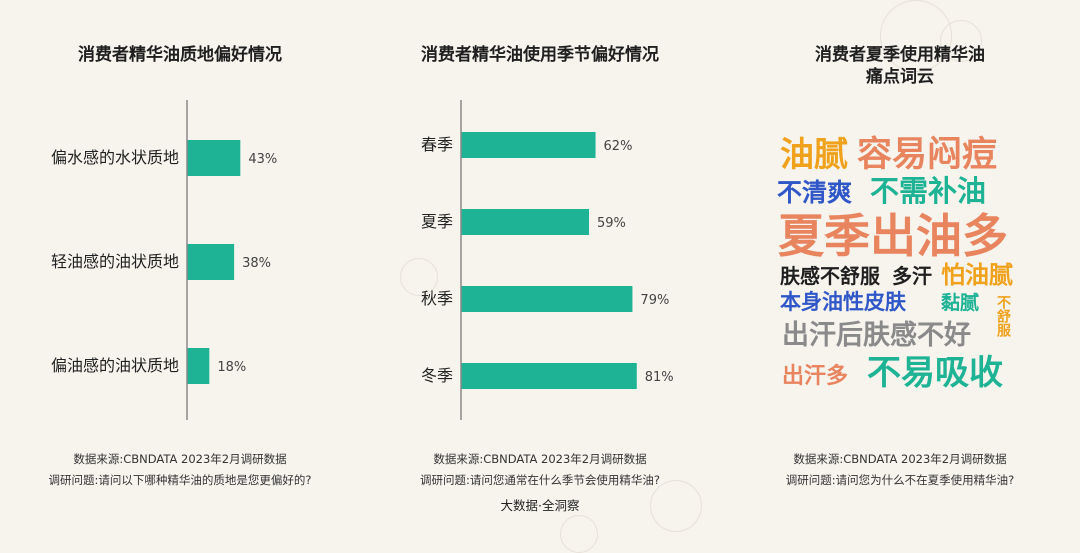 This screenshot has height=553, width=1080. Describe the element at coordinates (540, 459) in the screenshot. I see `season-source-note: 数据来源:CBNDATA 2023年2月调研数据` at that location.